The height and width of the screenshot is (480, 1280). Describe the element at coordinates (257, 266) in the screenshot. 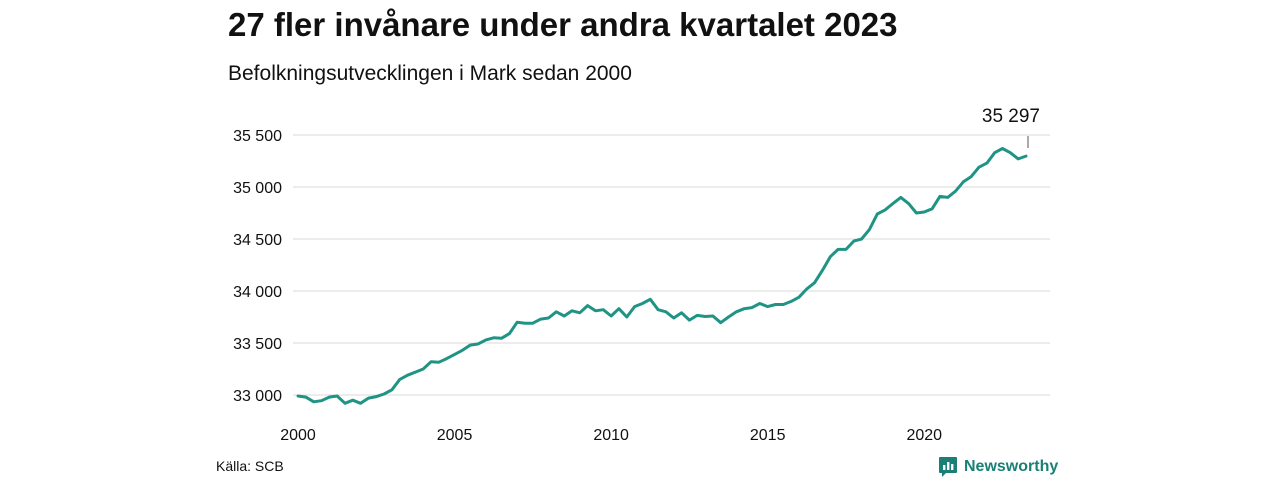

I see `y-axis-labels: 33 000 33 500 34 000 34 500 35 000 35 500` at that location.